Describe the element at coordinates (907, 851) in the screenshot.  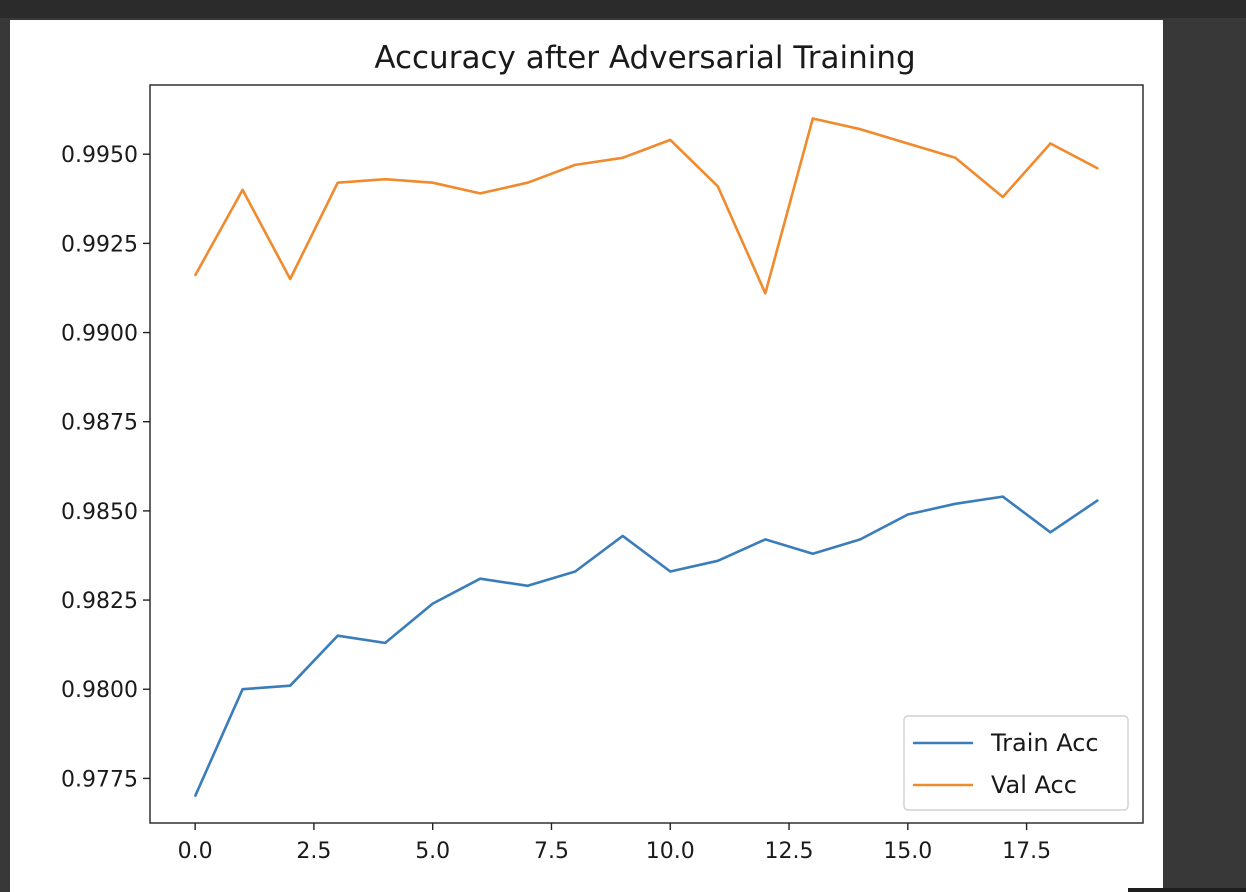
I see `x-tick-label: 15.0` at that location.